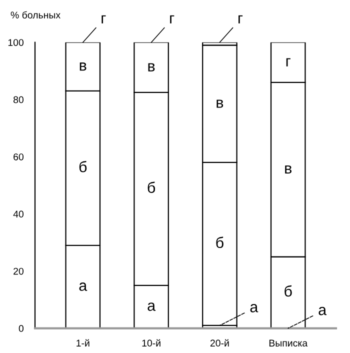  Describe the element at coordinates (288, 169) in the screenshot. I see `series-label: в` at that location.